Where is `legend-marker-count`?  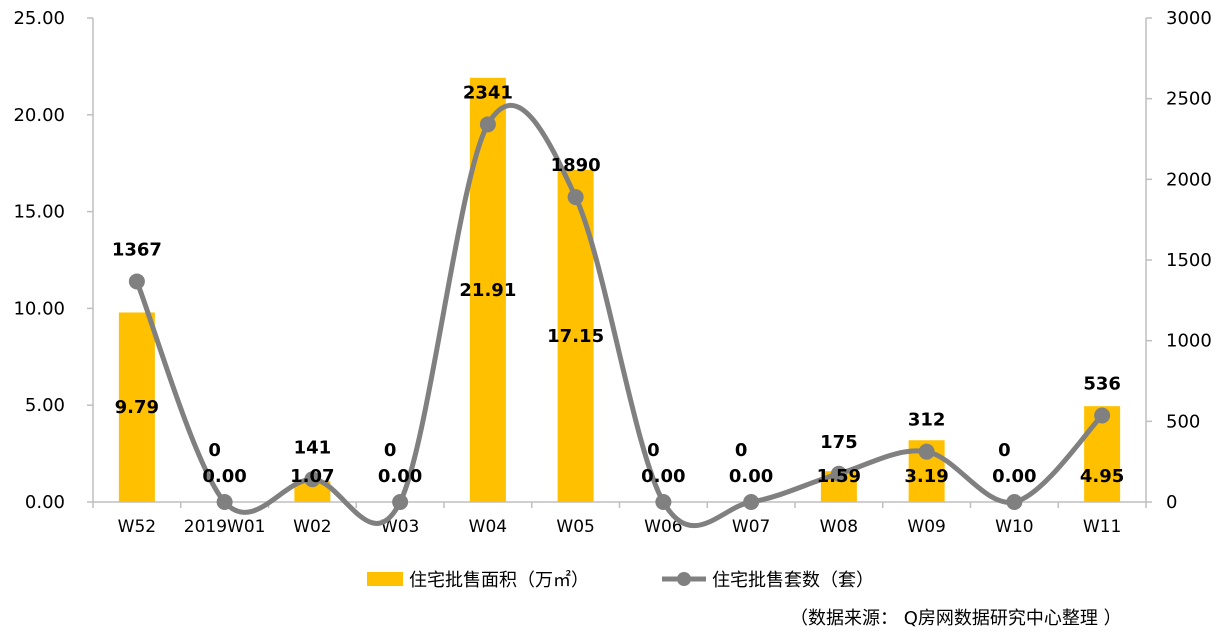 legend-marker-count is located at coordinates (684, 579).